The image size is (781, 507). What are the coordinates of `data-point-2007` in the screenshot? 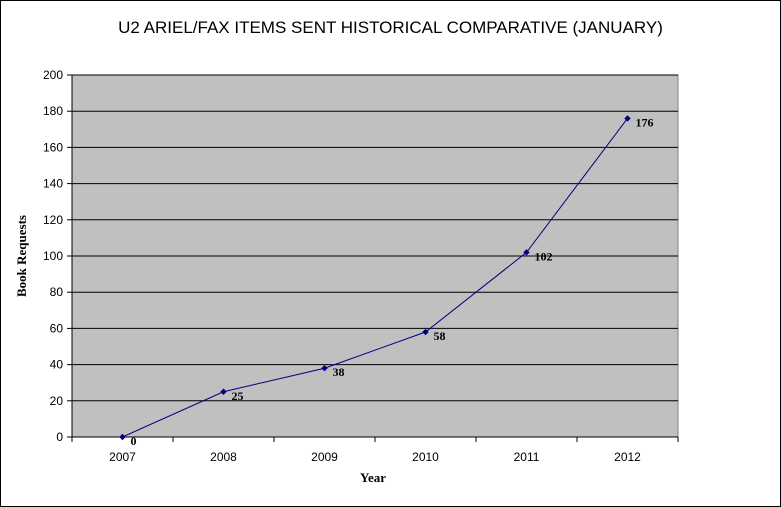 It's located at (122, 437).